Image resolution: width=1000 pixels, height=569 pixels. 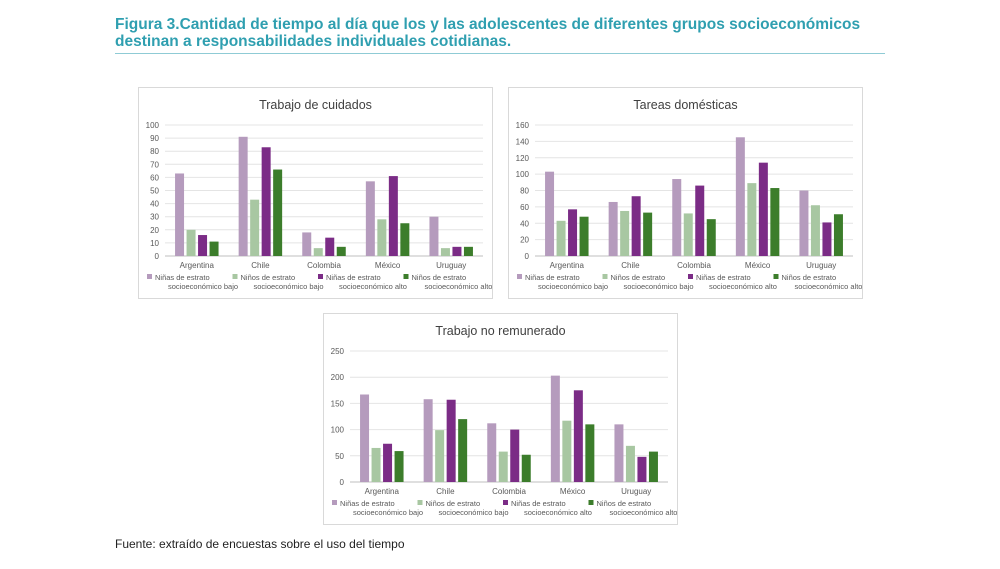 What do you see at coordinates (624, 503) in the screenshot?
I see `legend-entry-line: Niños de estrato` at bounding box center [624, 503].